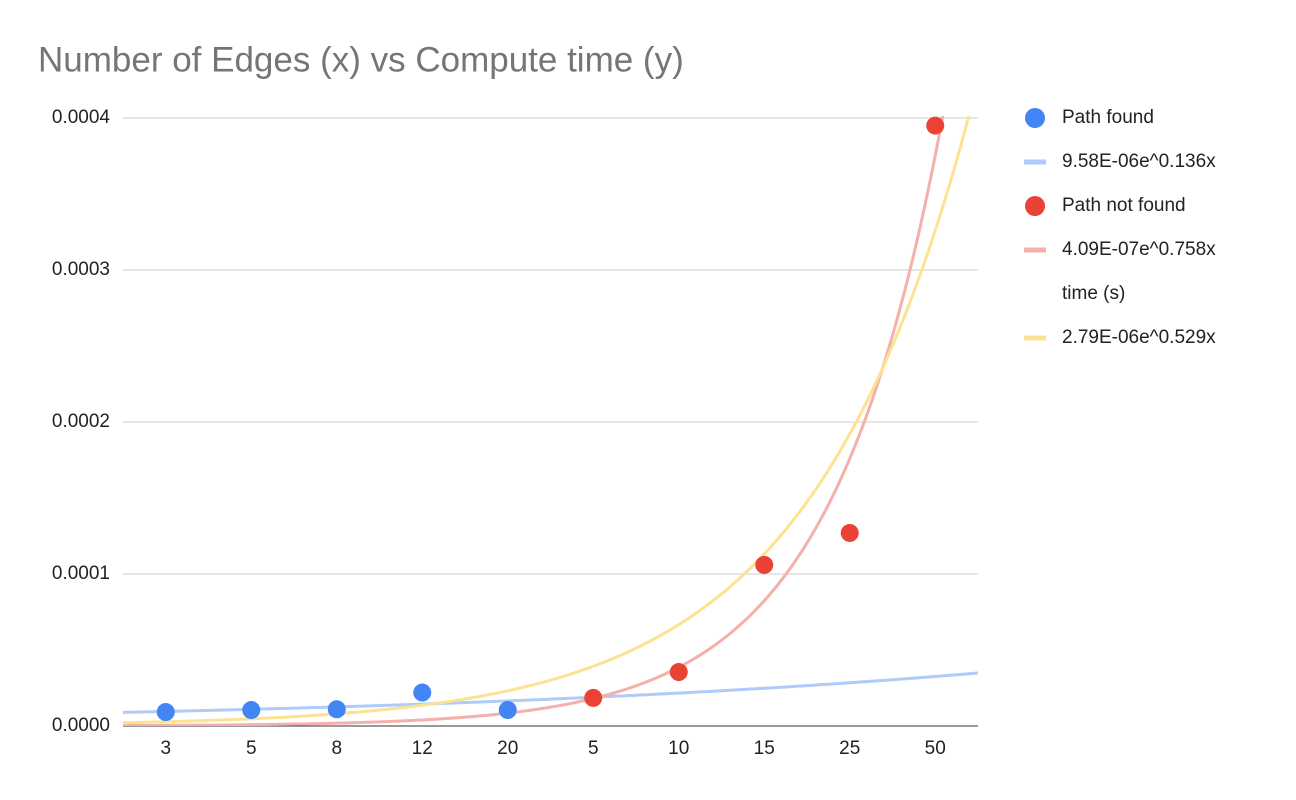  What do you see at coordinates (935, 748) in the screenshot?
I see `x-tick-label: 50` at bounding box center [935, 748].